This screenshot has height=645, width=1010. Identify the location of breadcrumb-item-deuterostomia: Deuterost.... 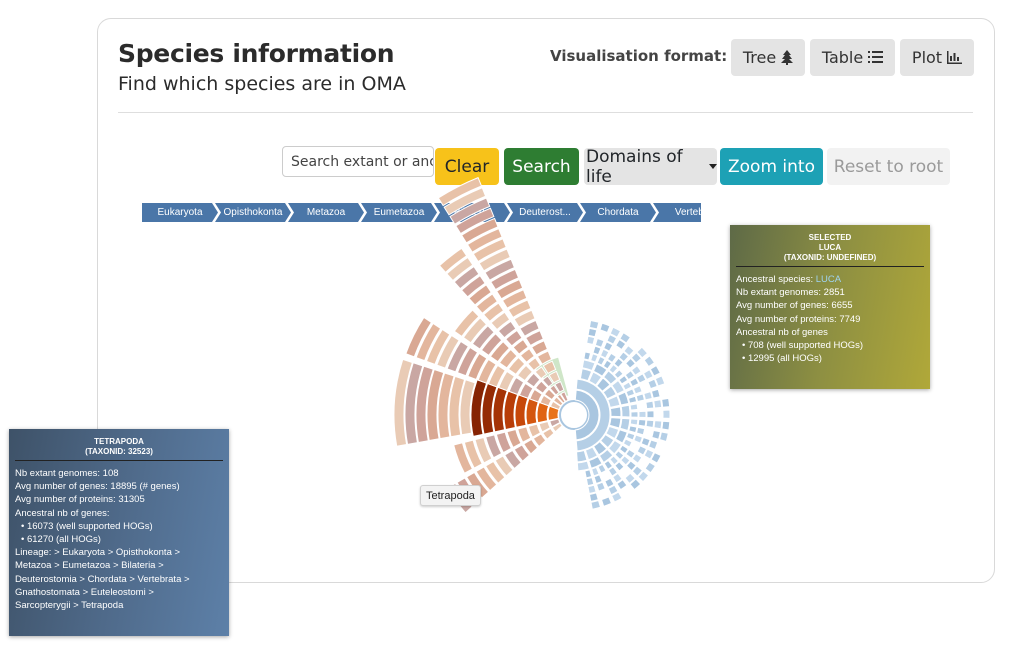
(545, 212).